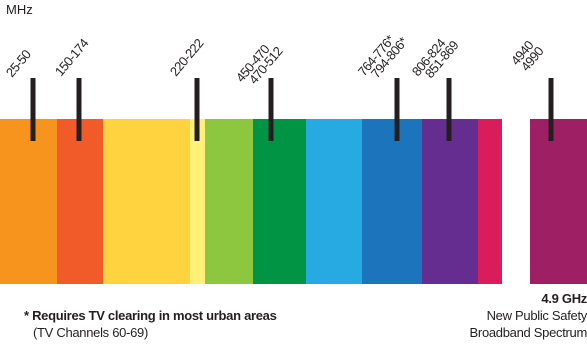 Image resolution: width=587 pixels, height=353 pixels. I want to click on public-safety-line-1: New Public Safety, so click(487, 315).